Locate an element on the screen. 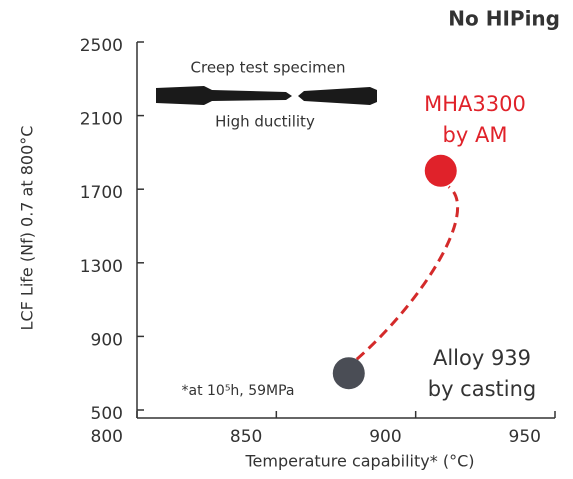 The image size is (573, 479). x-axis-title: Temperature capability* (°C) is located at coordinates (360, 461).